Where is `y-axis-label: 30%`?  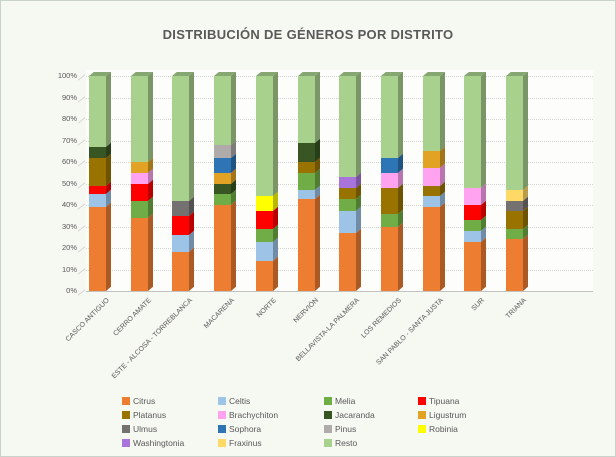
y-axis-label: 30% is located at coordinates (69, 226).